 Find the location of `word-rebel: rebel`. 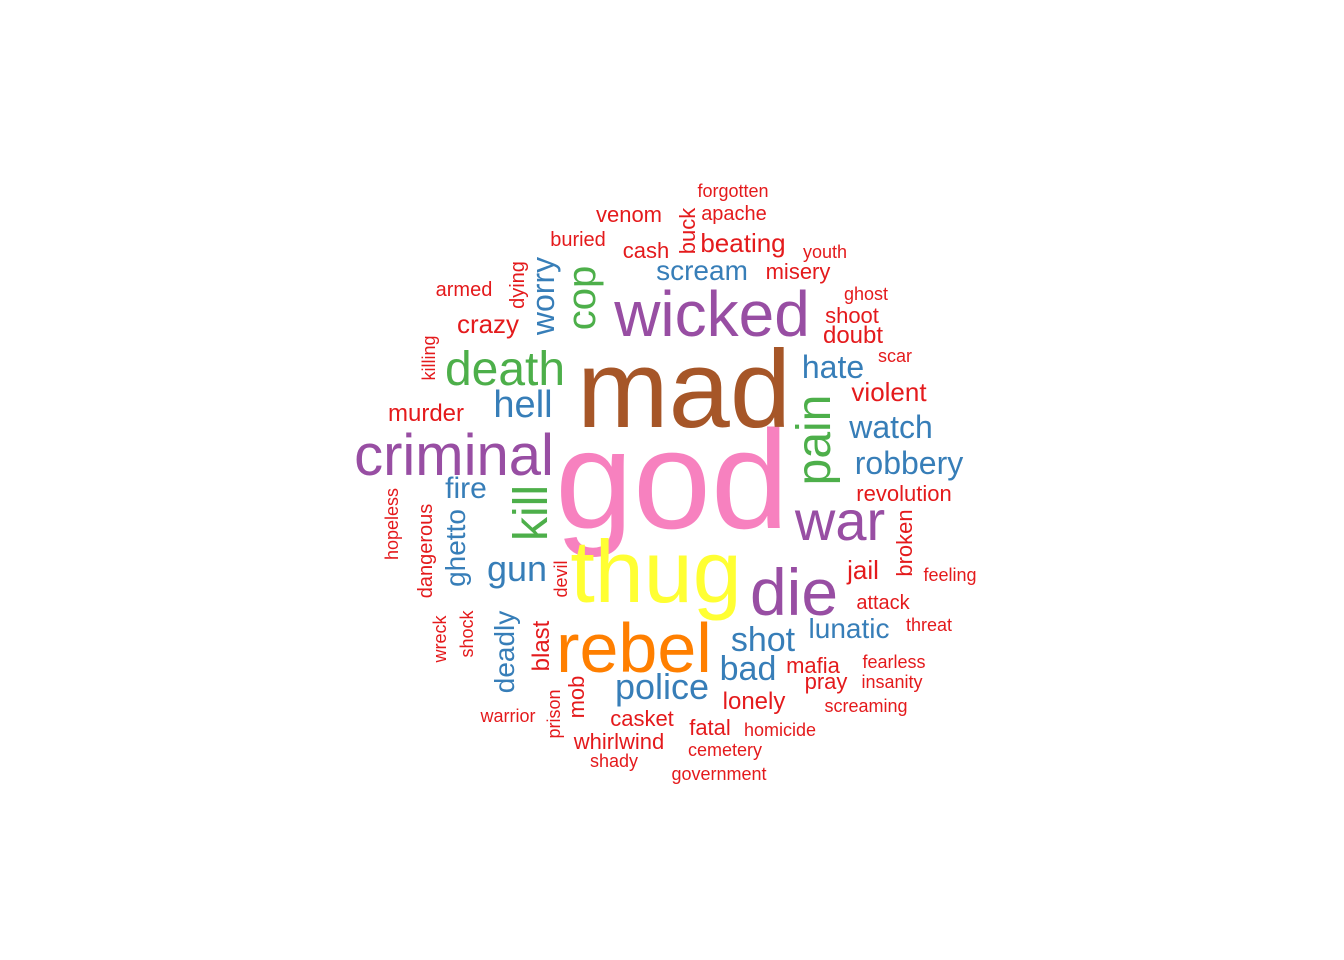

word-rebel: rebel is located at coordinates (634, 648).